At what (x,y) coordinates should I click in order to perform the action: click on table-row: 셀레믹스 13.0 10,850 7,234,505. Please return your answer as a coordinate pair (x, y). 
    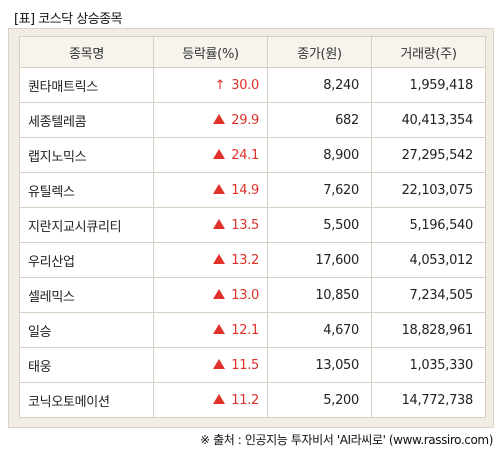
    Looking at the image, I should click on (252, 295).